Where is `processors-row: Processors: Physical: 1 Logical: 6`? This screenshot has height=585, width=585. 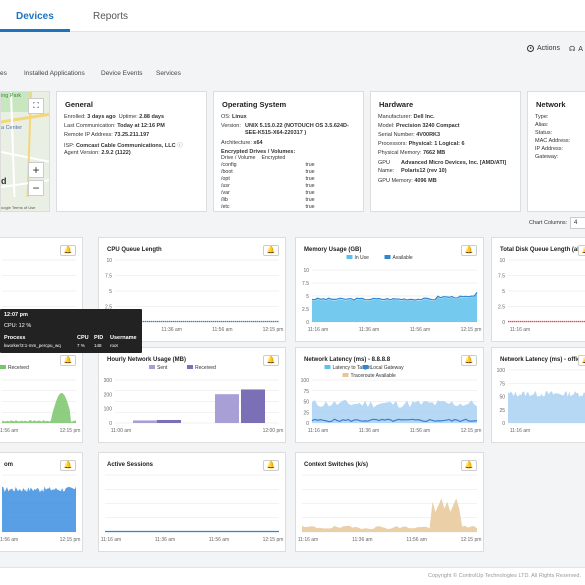 processors-row: Processors: Physical: 1 Logical: 6 is located at coordinates (421, 144).